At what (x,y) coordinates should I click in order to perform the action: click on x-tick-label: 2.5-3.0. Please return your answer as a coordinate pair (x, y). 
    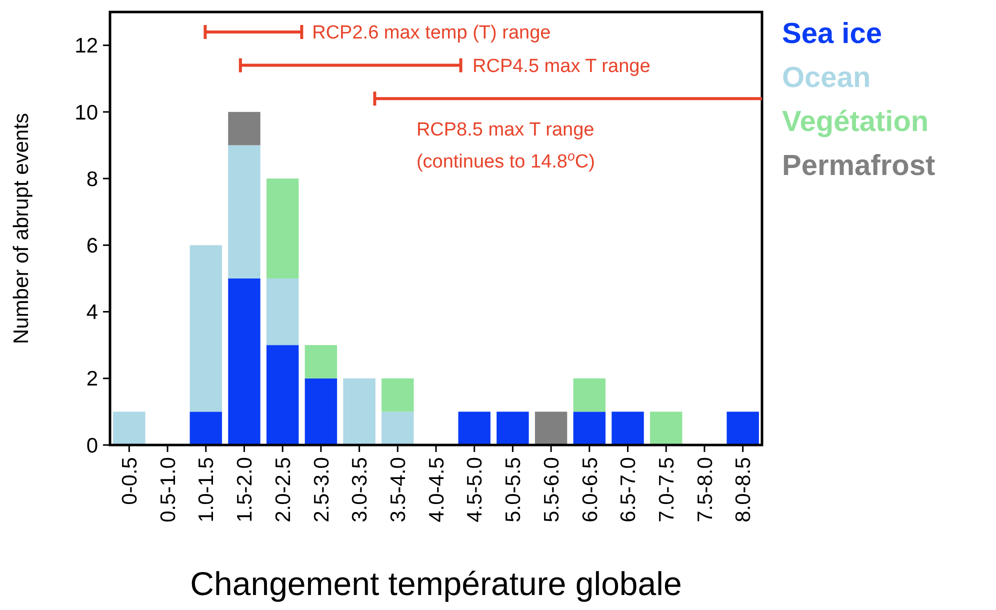
    Looking at the image, I should click on (322, 489).